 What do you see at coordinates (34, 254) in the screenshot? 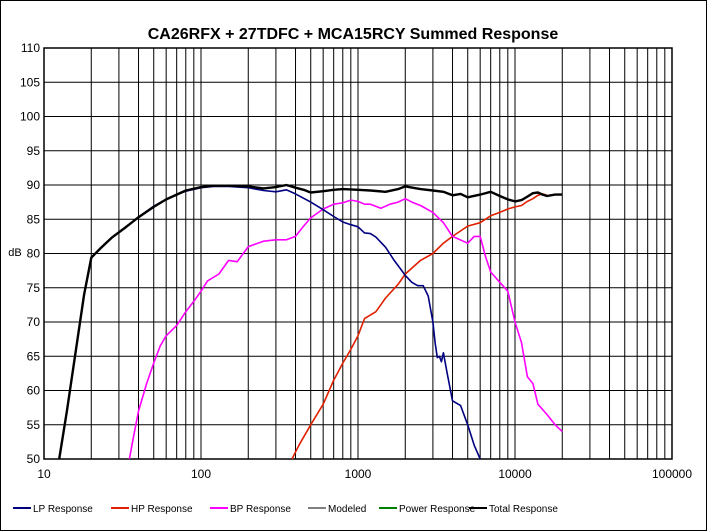
I see `y-tick-label: 80` at bounding box center [34, 254].